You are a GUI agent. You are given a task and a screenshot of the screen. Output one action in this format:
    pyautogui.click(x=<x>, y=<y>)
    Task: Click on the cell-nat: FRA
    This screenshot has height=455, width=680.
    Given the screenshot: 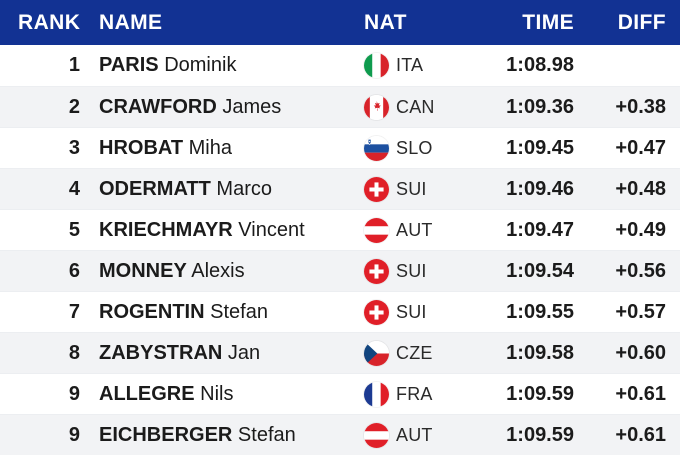 What is the action you would take?
    pyautogui.click(x=409, y=394)
    